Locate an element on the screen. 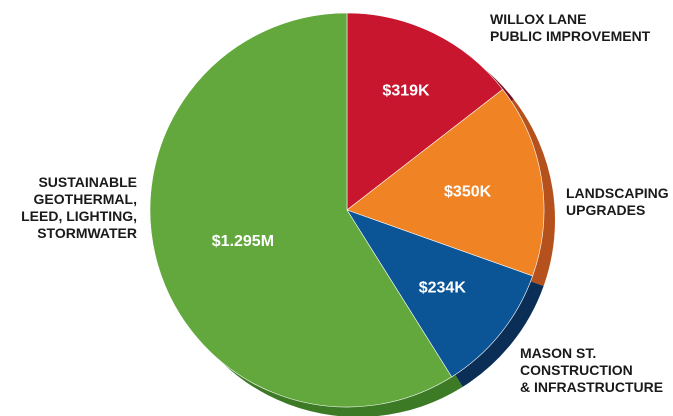  slice-category-label-line: LANDSCAPING is located at coordinates (617, 193).